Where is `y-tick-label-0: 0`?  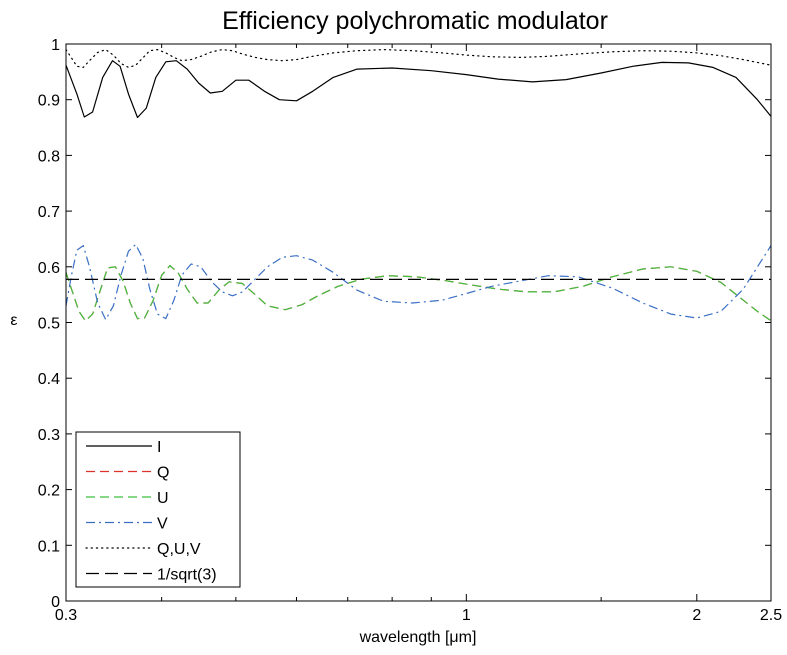
y-tick-label-0: 0 is located at coordinates (55, 602).